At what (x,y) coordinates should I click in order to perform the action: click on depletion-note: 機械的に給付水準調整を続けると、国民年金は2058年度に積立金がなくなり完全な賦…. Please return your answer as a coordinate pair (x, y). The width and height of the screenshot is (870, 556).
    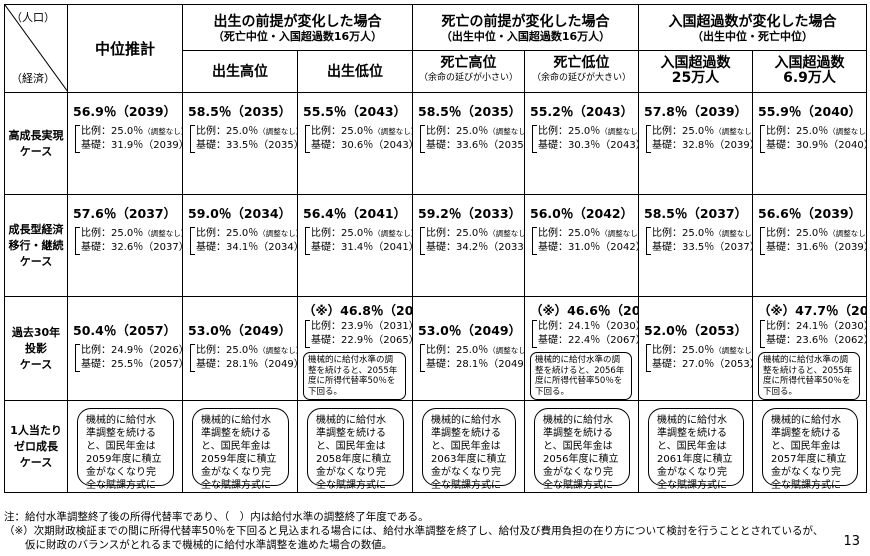
    Looking at the image, I should click on (355, 449).